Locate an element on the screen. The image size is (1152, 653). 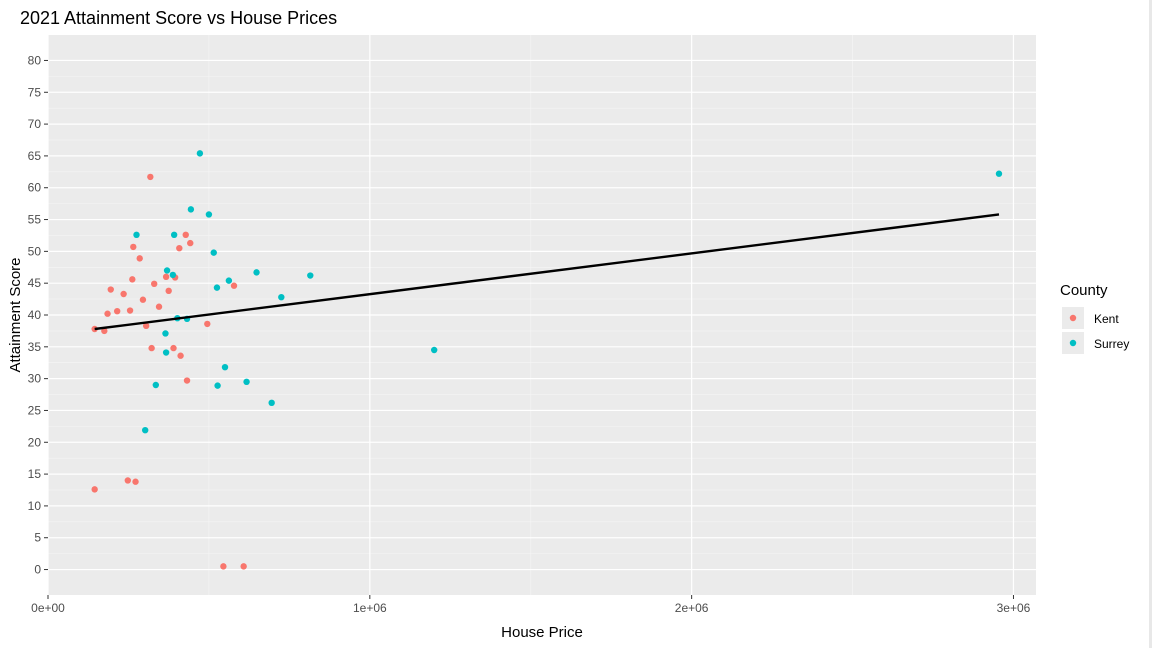
y-tick-label: 70 is located at coordinates (35, 124).